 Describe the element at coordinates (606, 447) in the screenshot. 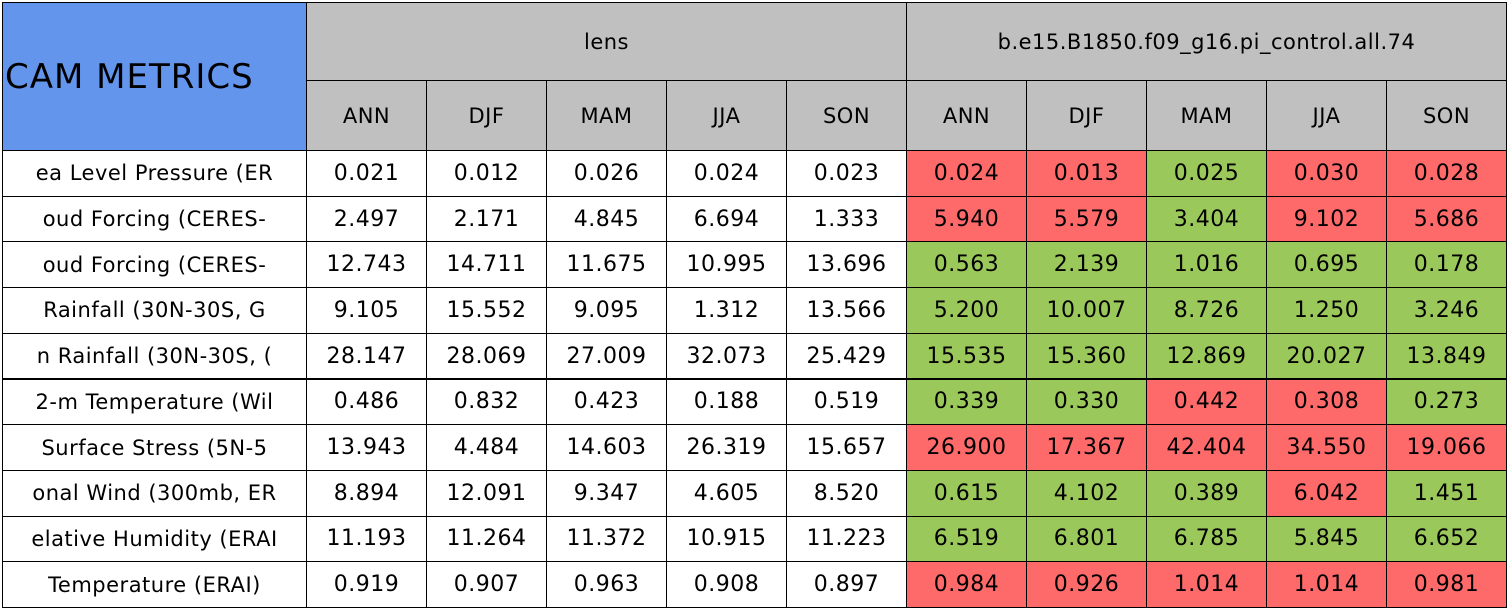

I see `value-cell: 14.603` at that location.